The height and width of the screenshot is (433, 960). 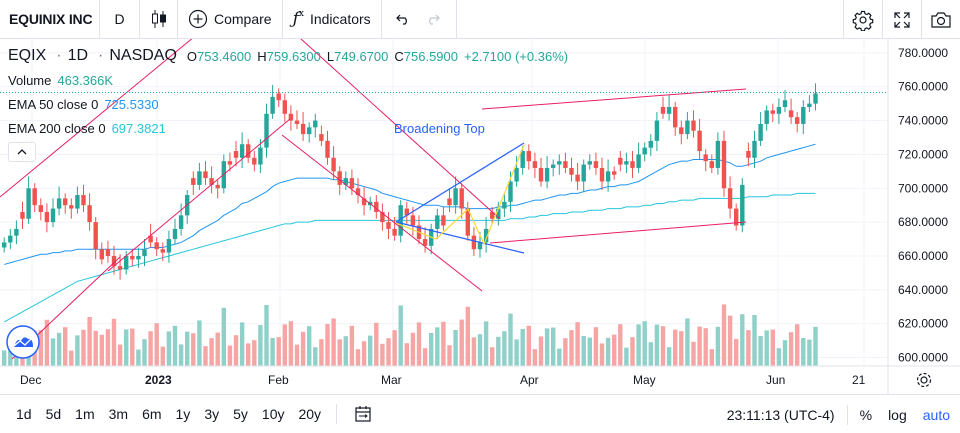 What do you see at coordinates (212, 414) in the screenshot?
I see `range-3y: 3y` at bounding box center [212, 414].